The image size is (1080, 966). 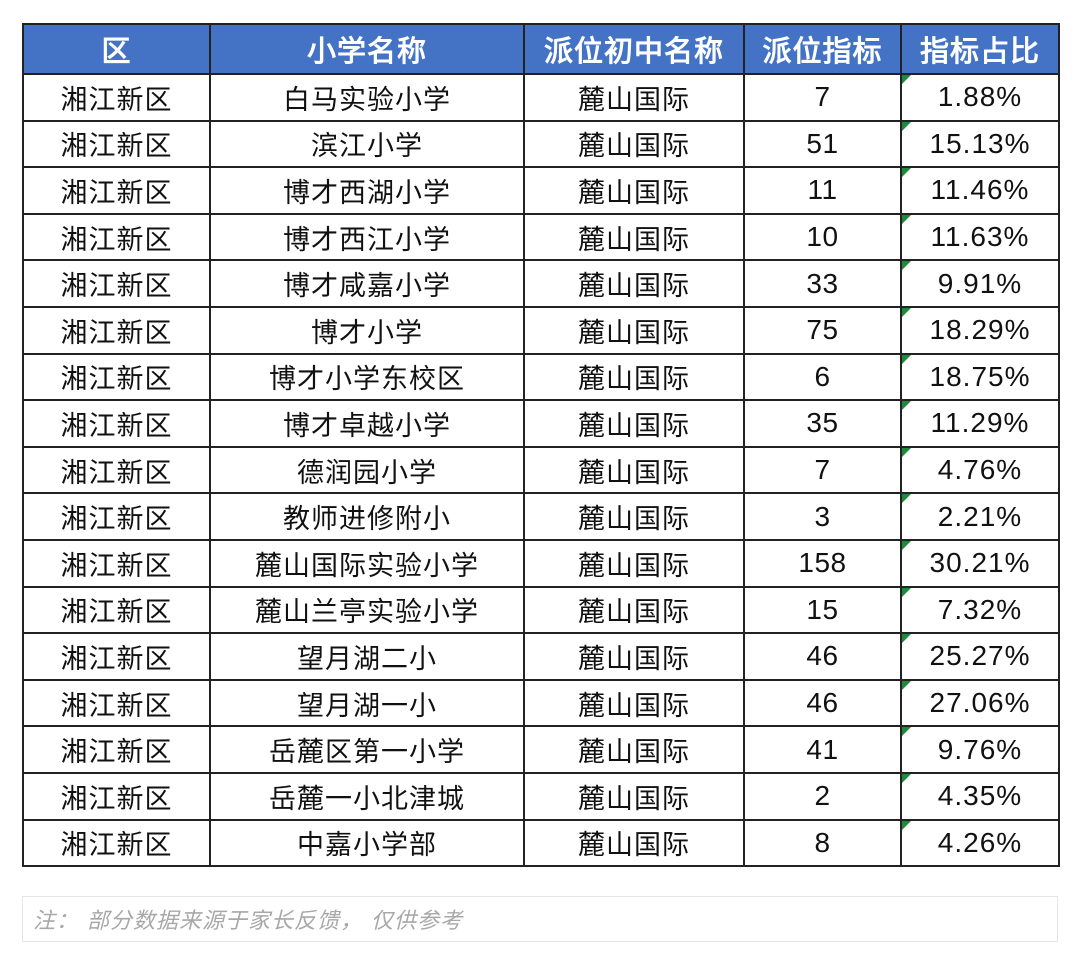 What do you see at coordinates (367, 470) in the screenshot?
I see `cell-school-name: 德润园小学` at bounding box center [367, 470].